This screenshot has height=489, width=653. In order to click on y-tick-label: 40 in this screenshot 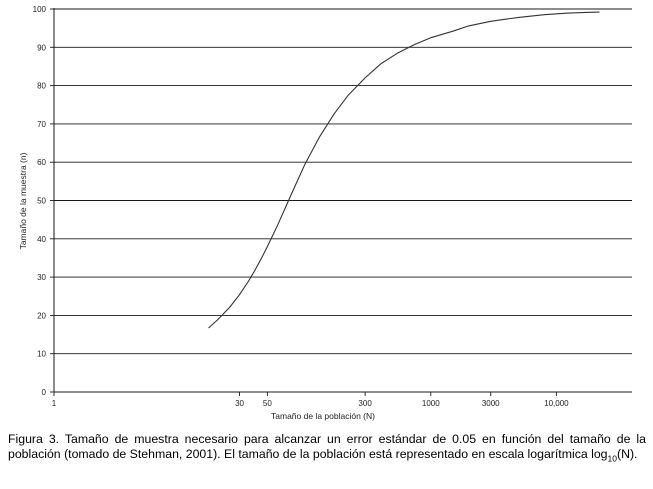, I will do `click(41, 239)`.